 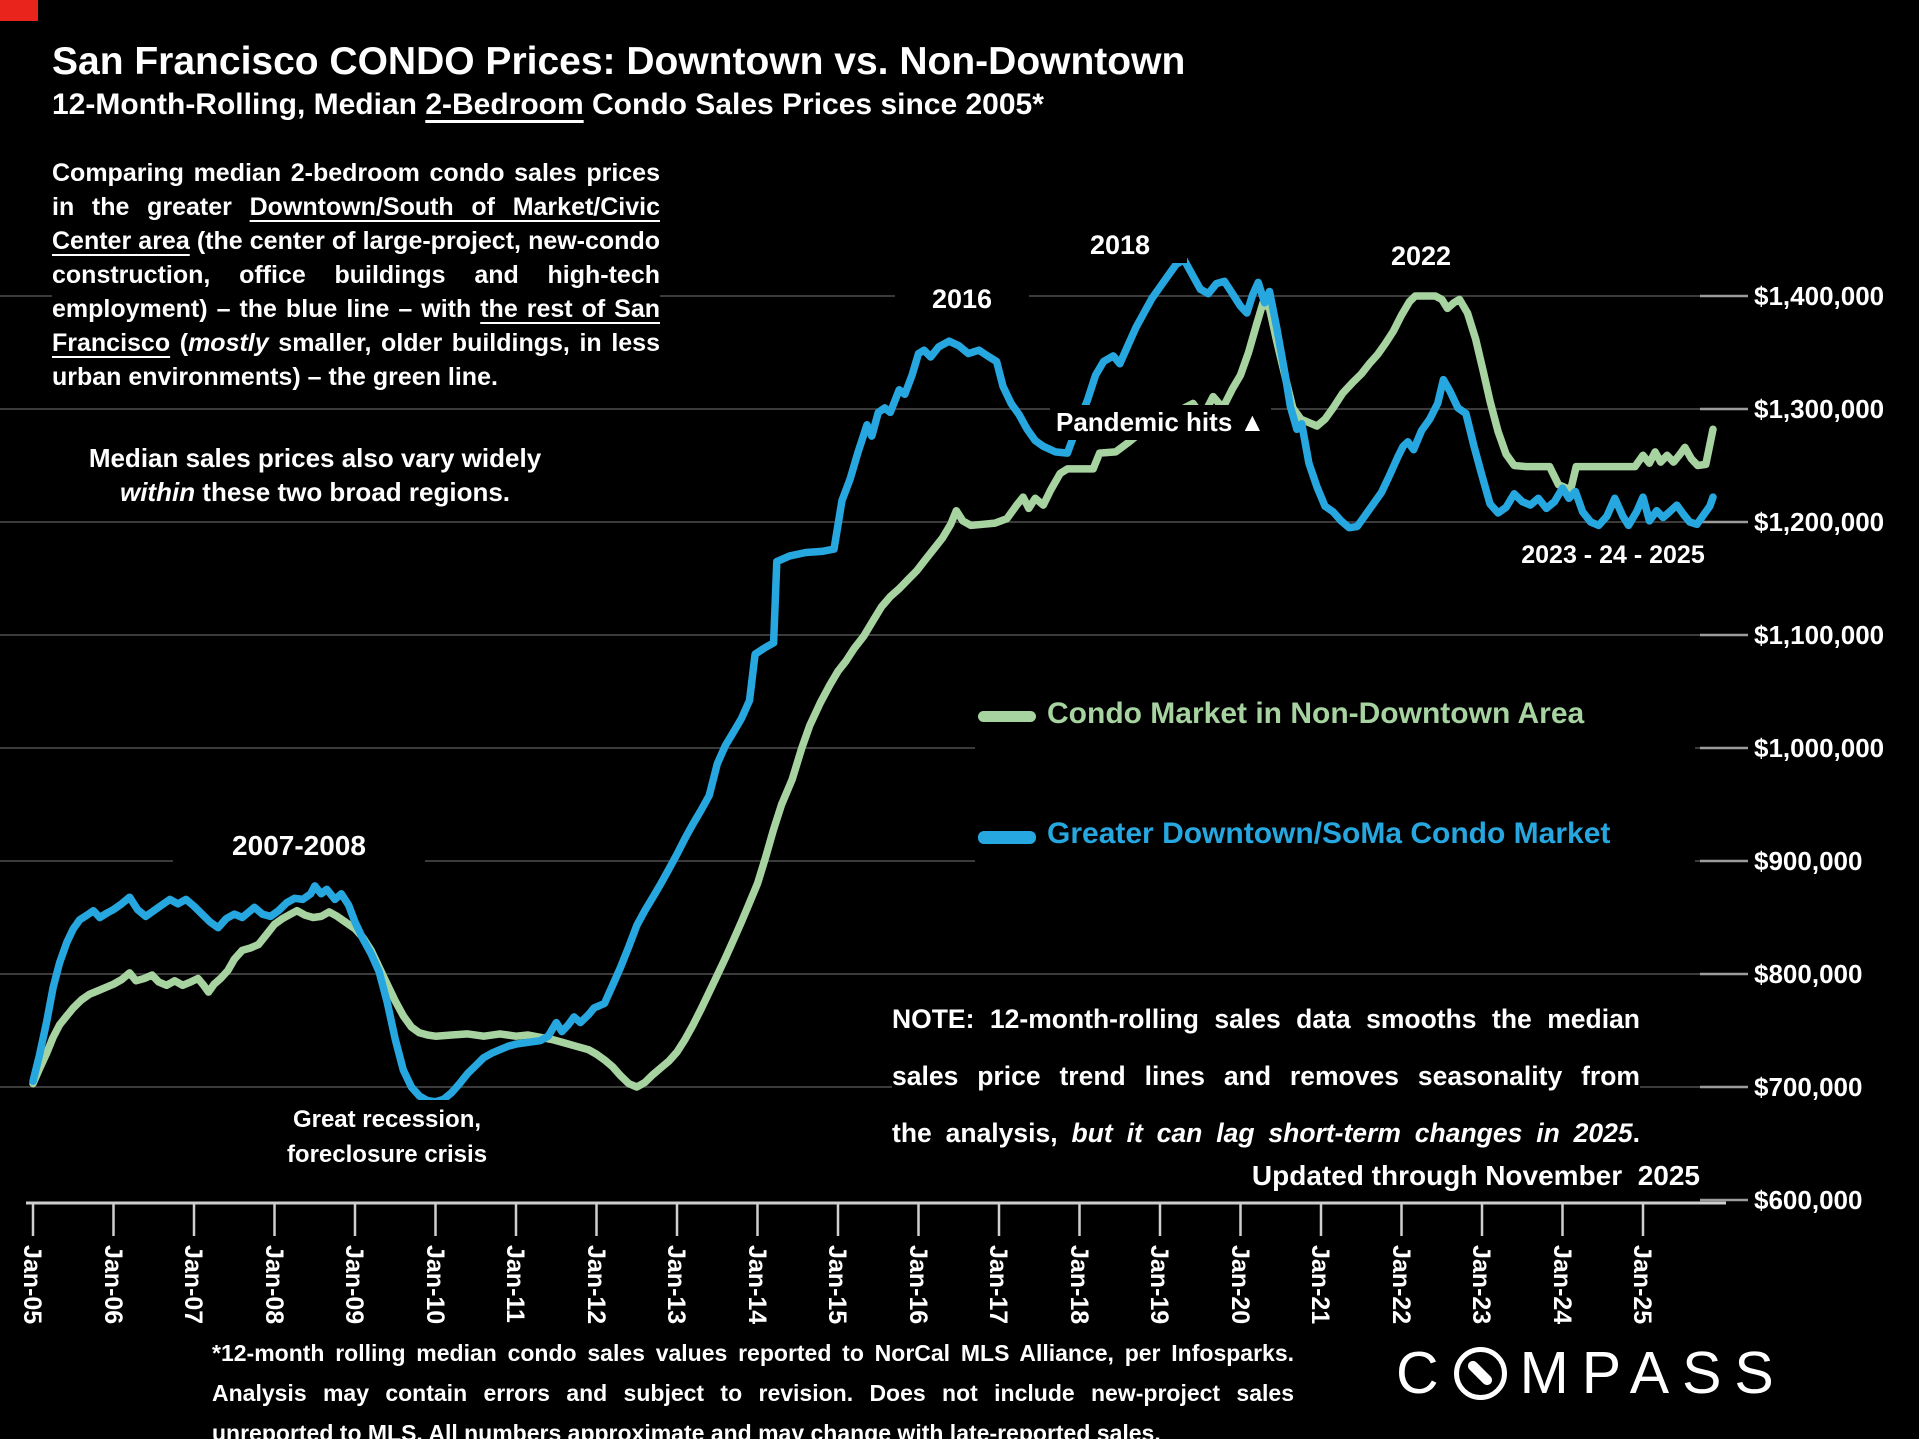 I want to click on intro-text: (, so click(x=179, y=343).